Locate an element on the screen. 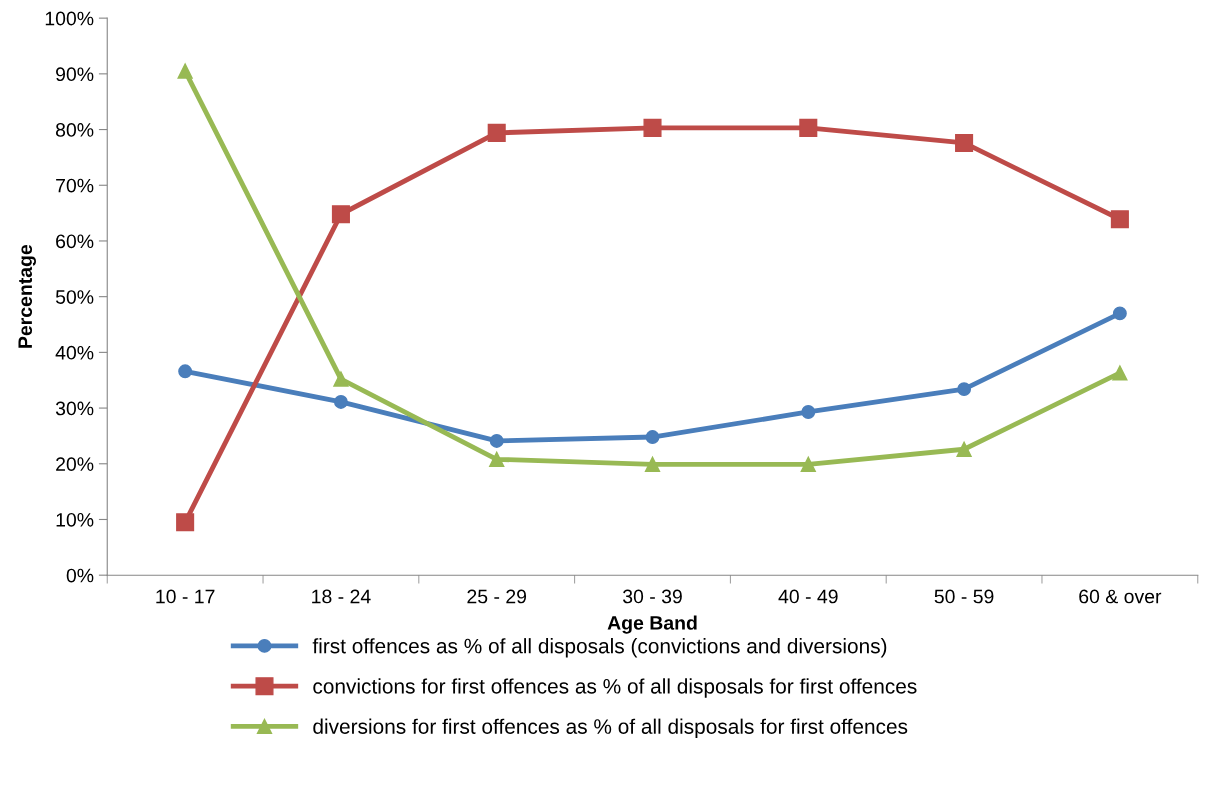  y-tick-label: 90% is located at coordinates (75, 74).